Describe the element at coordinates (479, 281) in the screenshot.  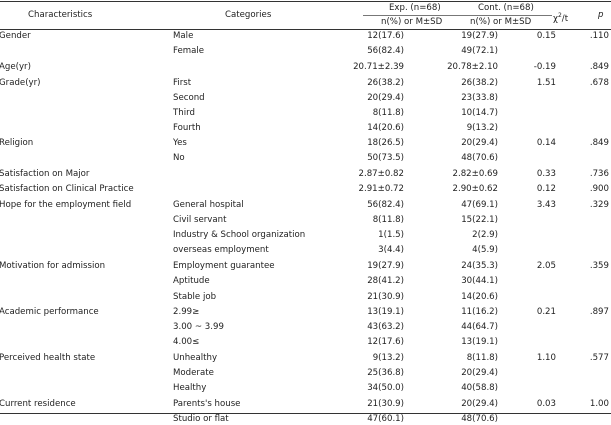
I see `row-cont-value: 30(44.1)` at that location.